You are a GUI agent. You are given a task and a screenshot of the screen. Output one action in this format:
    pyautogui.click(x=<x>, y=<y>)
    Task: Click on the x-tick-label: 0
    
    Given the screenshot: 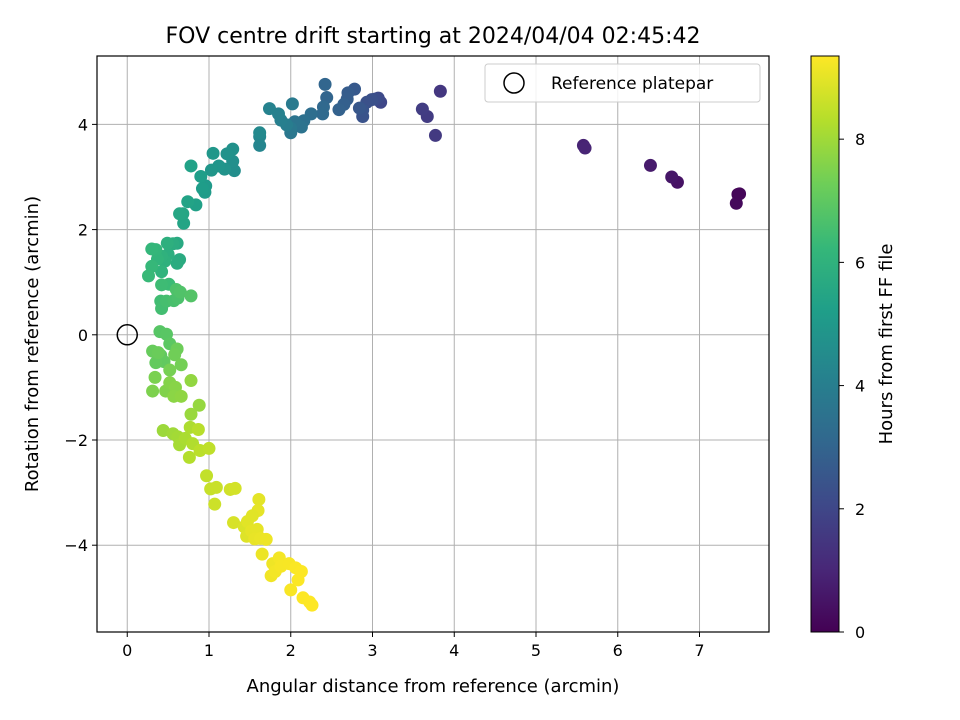 What is the action you would take?
    pyautogui.click(x=127, y=650)
    